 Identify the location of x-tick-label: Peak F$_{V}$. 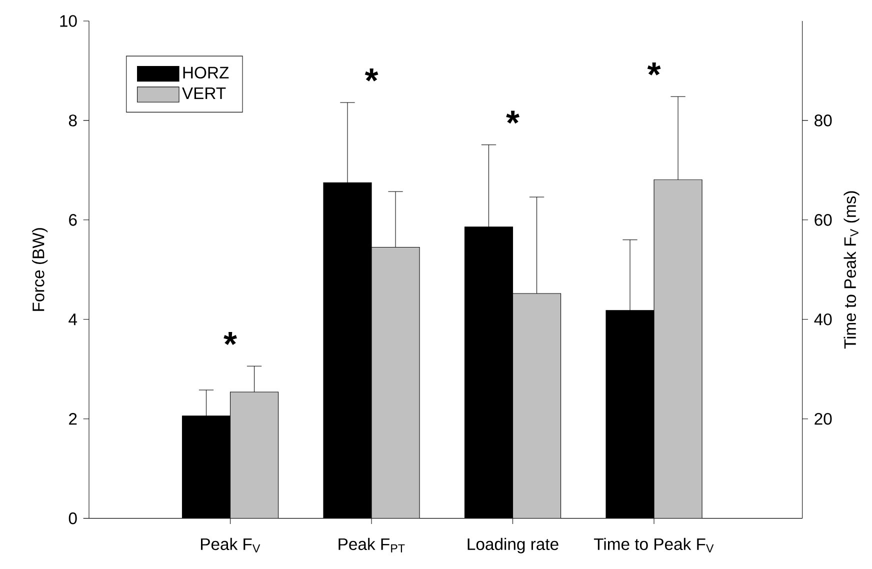
(230, 545).